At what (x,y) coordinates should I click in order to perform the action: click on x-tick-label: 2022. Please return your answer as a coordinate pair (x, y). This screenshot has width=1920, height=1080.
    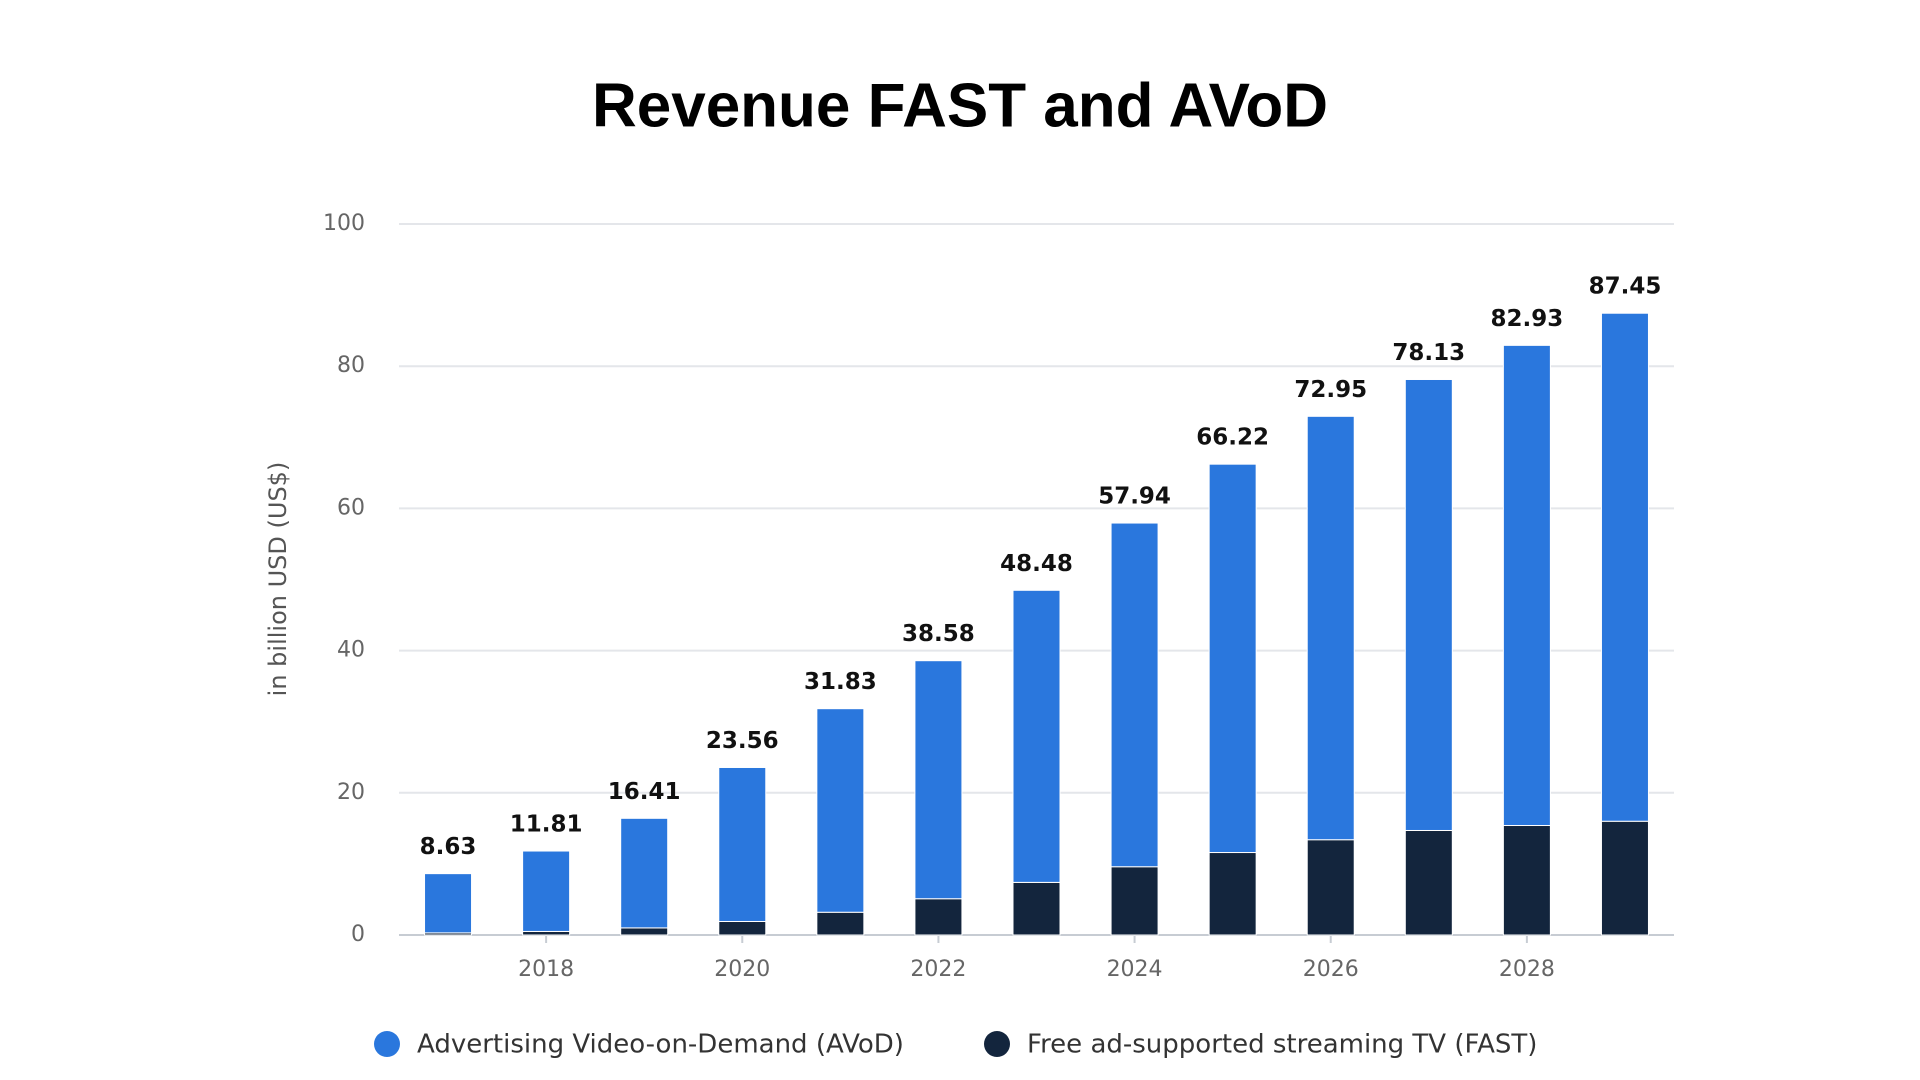
    Looking at the image, I should click on (938, 969).